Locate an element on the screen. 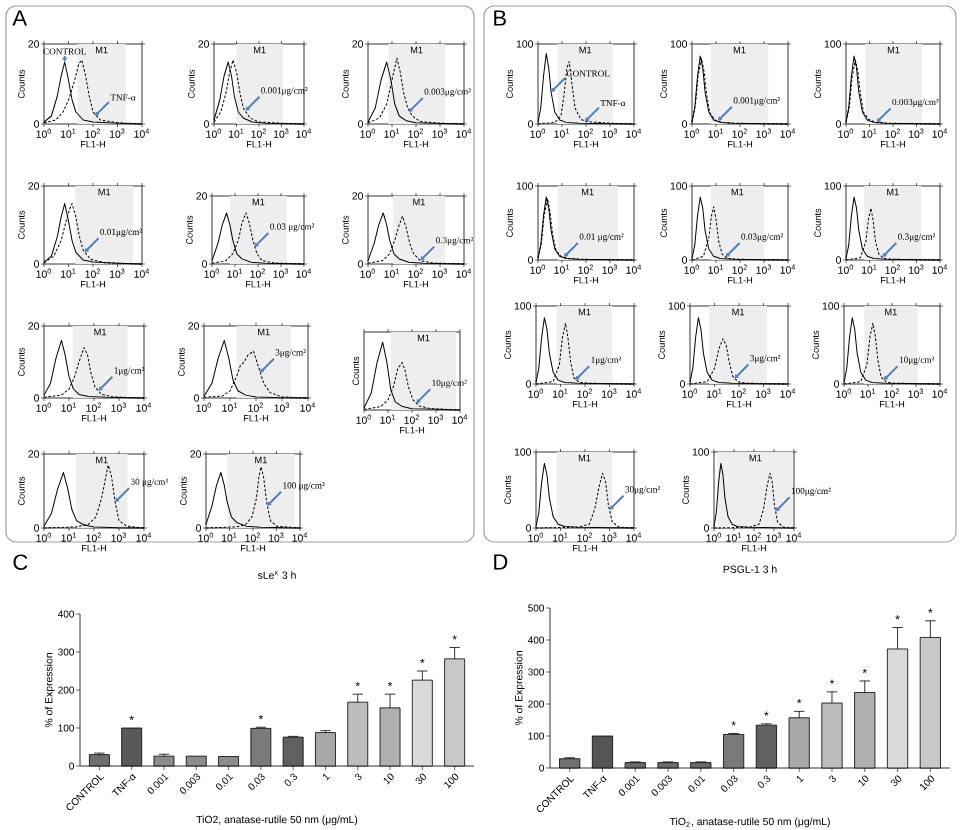  text: B is located at coordinates (500, 18).